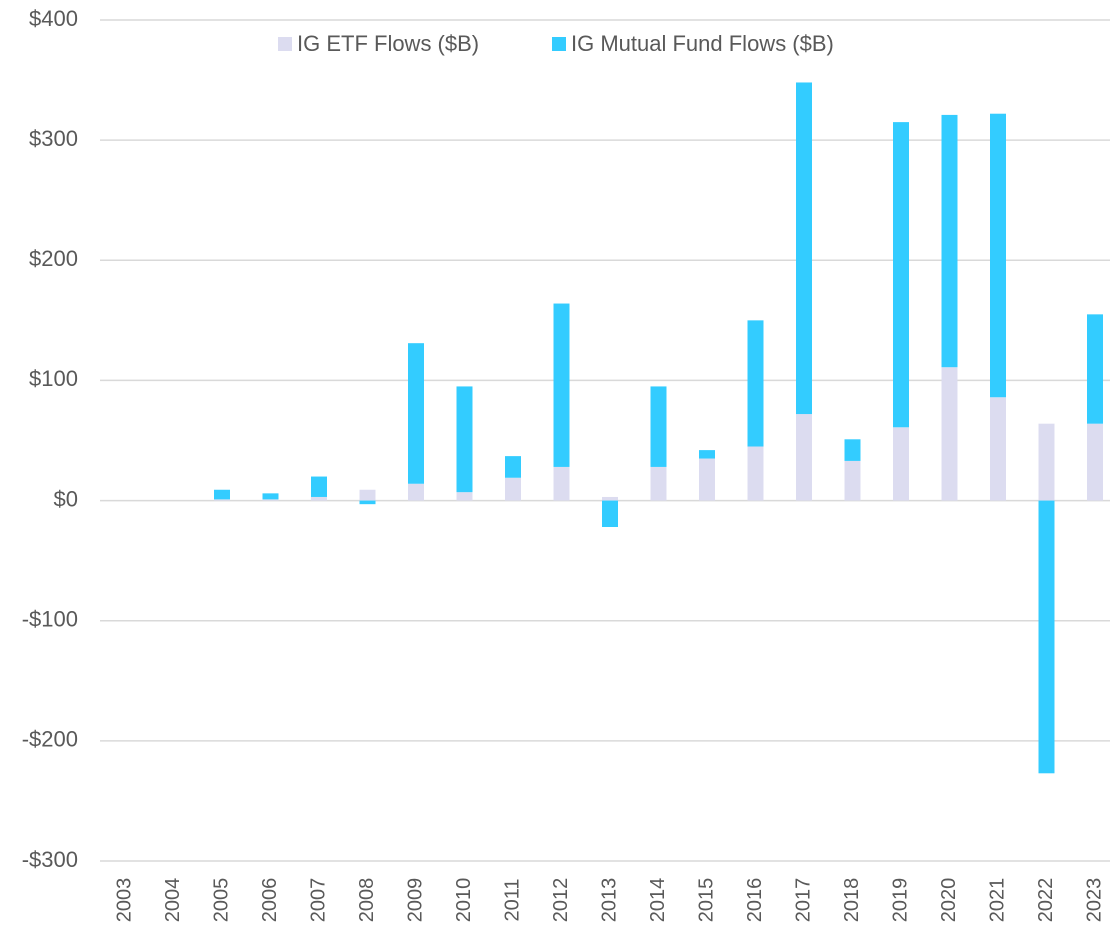 The height and width of the screenshot is (936, 1112). What do you see at coordinates (1046, 900) in the screenshot?
I see `x-tick-label: 2022` at bounding box center [1046, 900].